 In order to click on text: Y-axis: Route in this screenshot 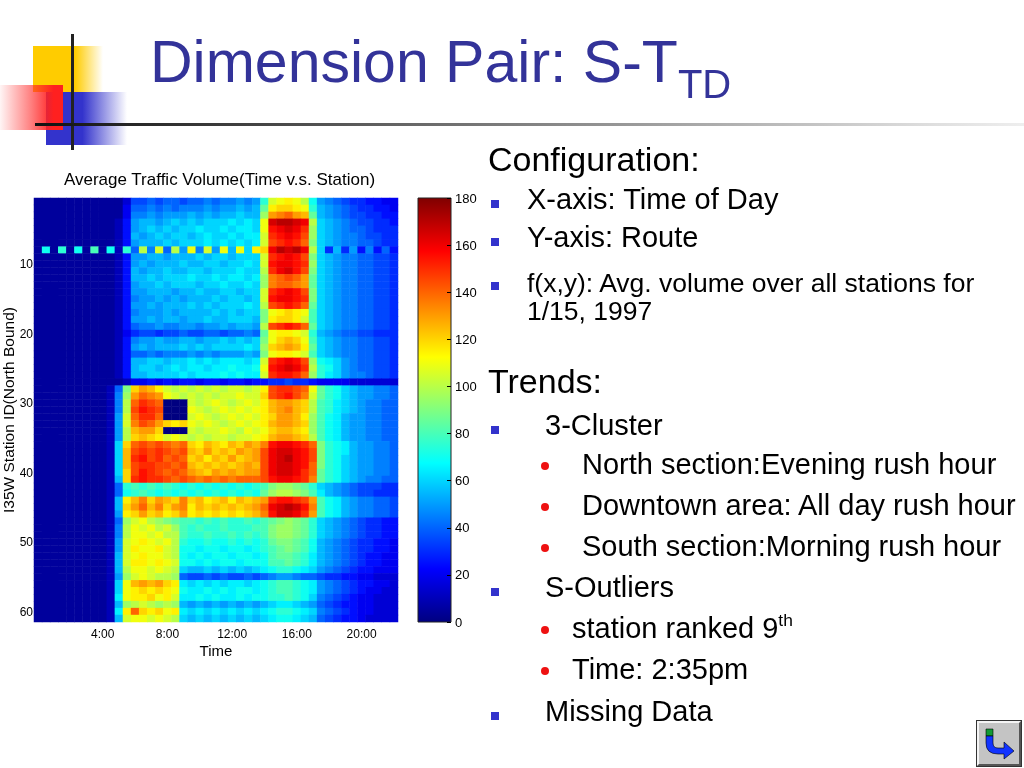, I will do `click(613, 238)`.